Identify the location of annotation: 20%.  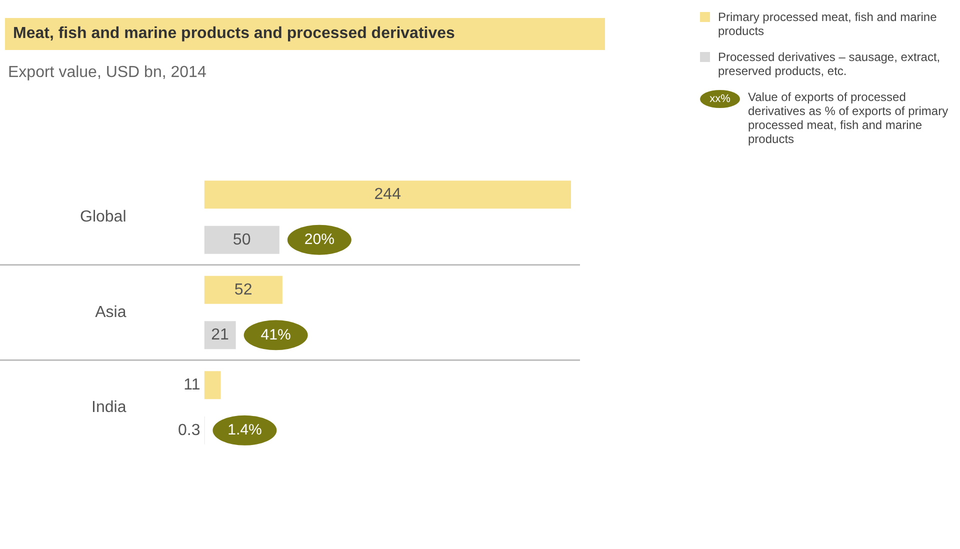
(319, 239).